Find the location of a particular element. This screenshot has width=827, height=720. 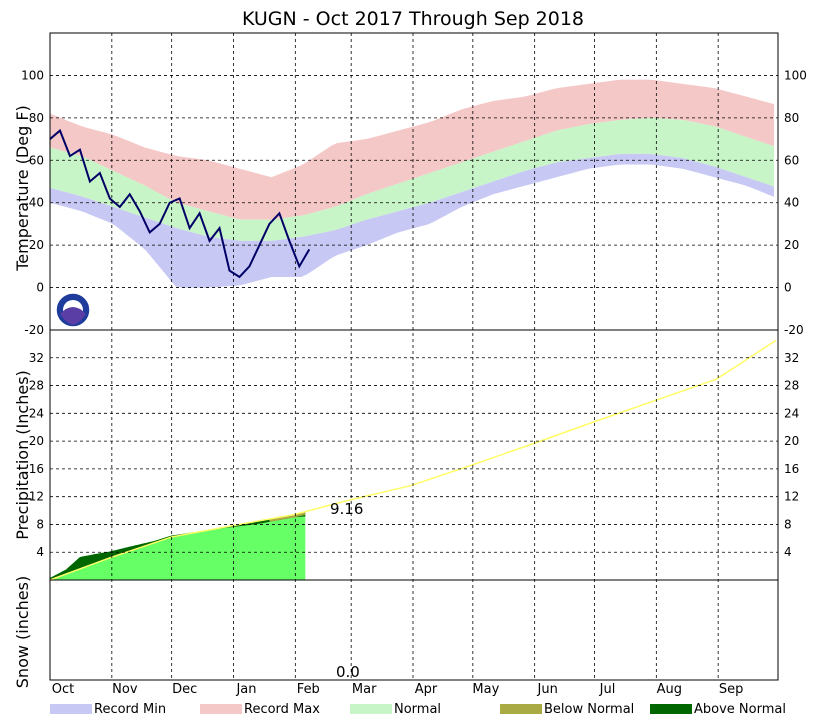

temp-tick-left: -20 is located at coordinates (34, 330).